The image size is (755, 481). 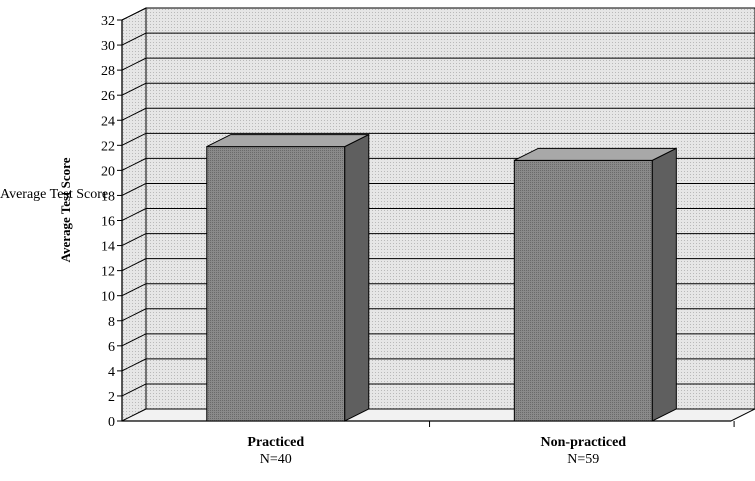 I want to click on y-tick-label: 14, so click(x=108, y=247).